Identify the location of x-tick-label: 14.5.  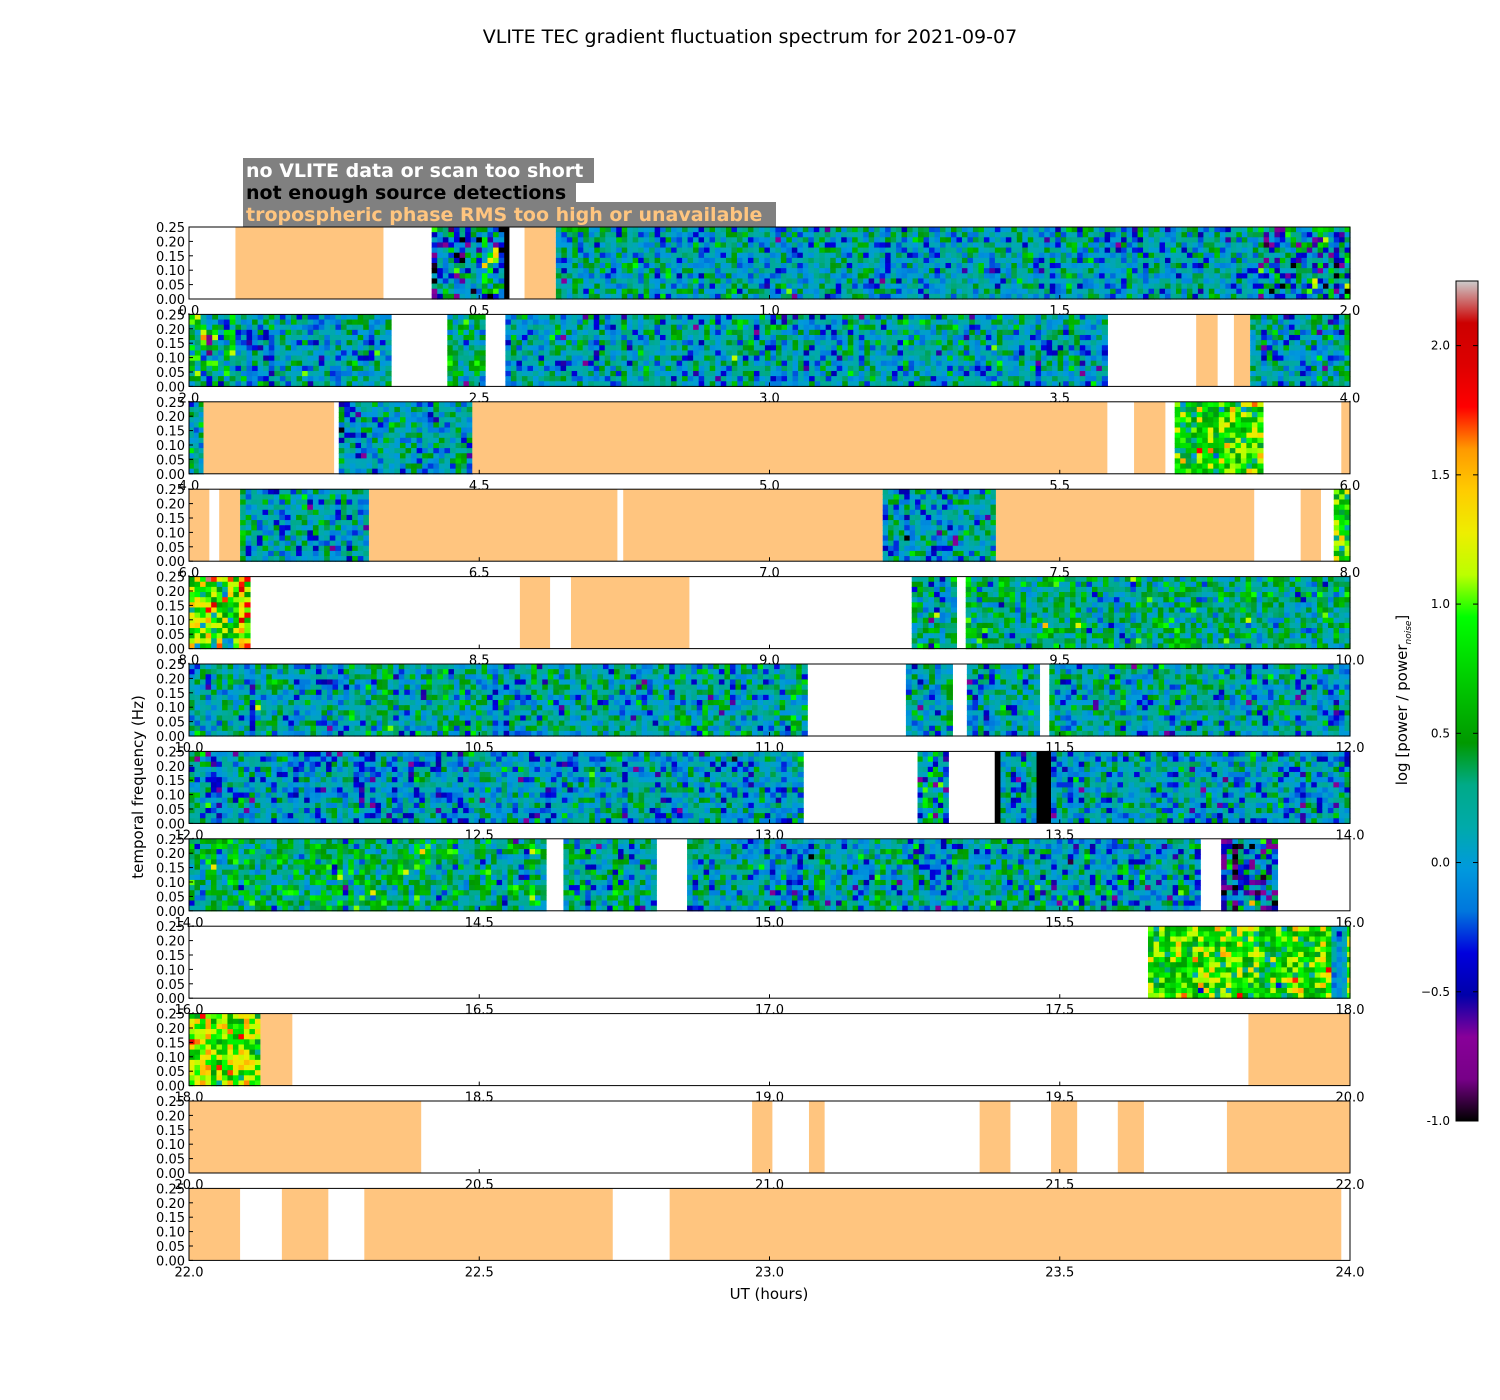
(479, 923).